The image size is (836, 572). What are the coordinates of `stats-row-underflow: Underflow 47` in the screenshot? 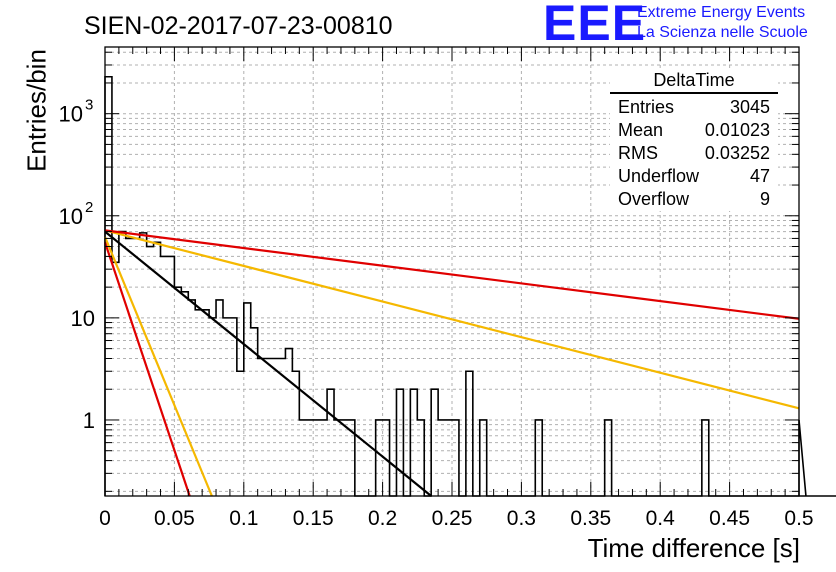 It's located at (694, 176).